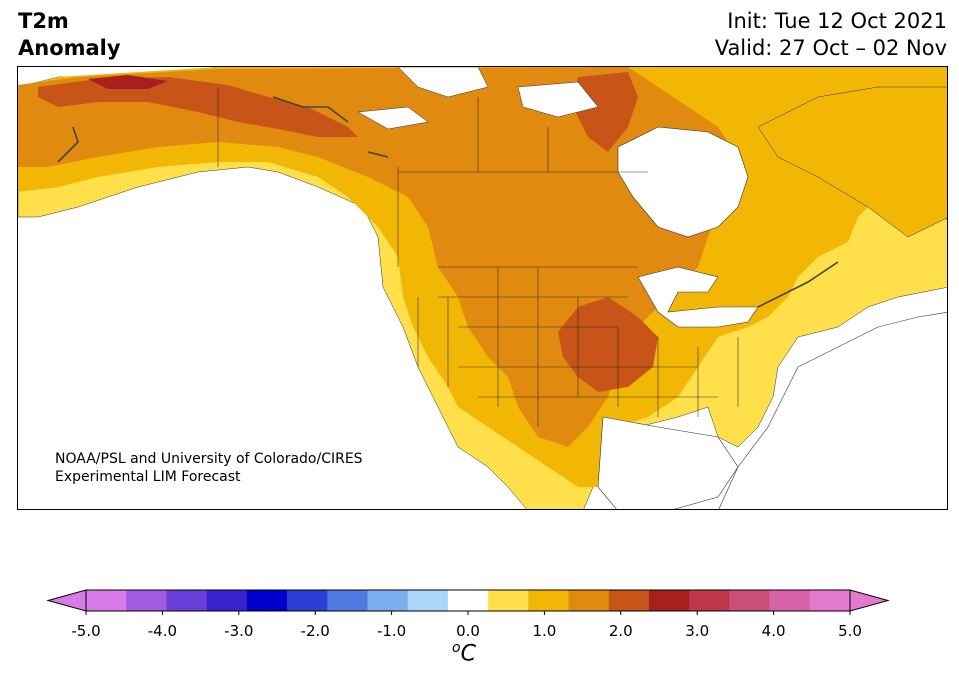 Image resolution: width=959 pixels, height=680 pixels. What do you see at coordinates (605, 112) in the screenshot?
I see `anomaly-2-2.5-hudson` at bounding box center [605, 112].